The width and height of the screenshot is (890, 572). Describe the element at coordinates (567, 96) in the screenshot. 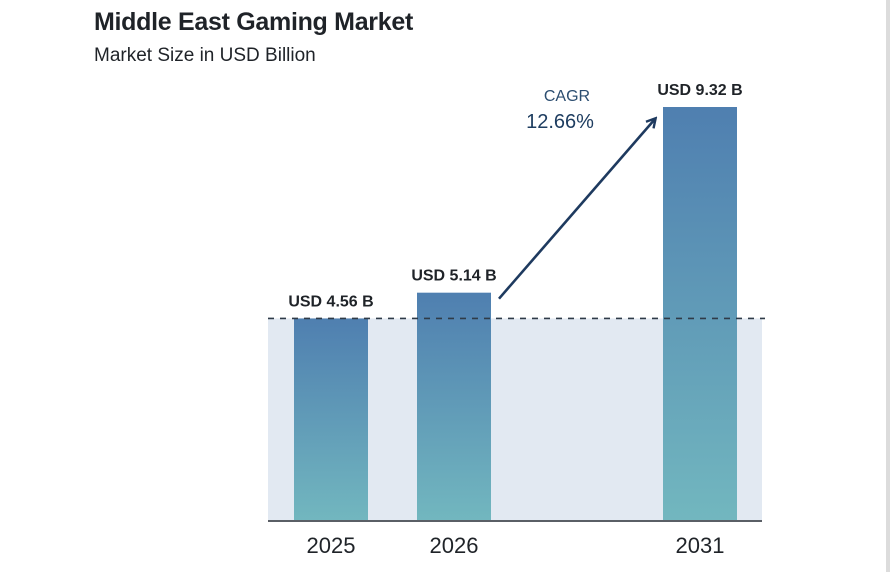

I see `cagr-label: CAGR` at that location.